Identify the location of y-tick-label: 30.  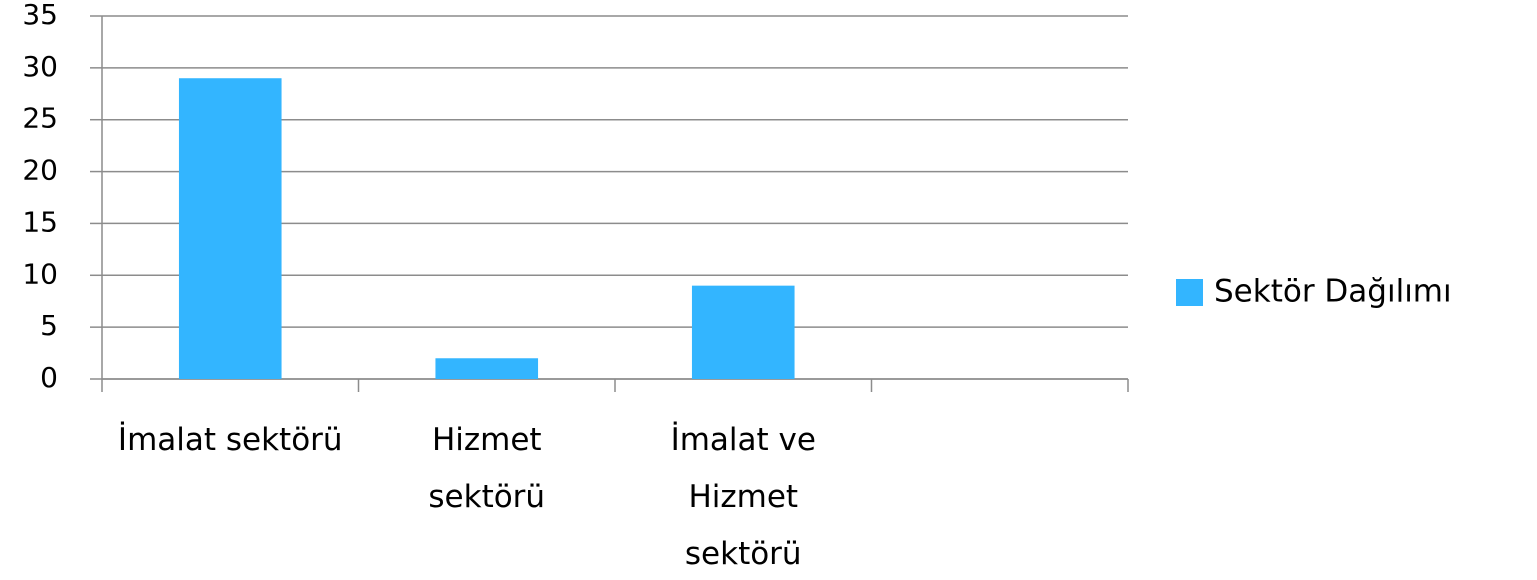
(40, 66).